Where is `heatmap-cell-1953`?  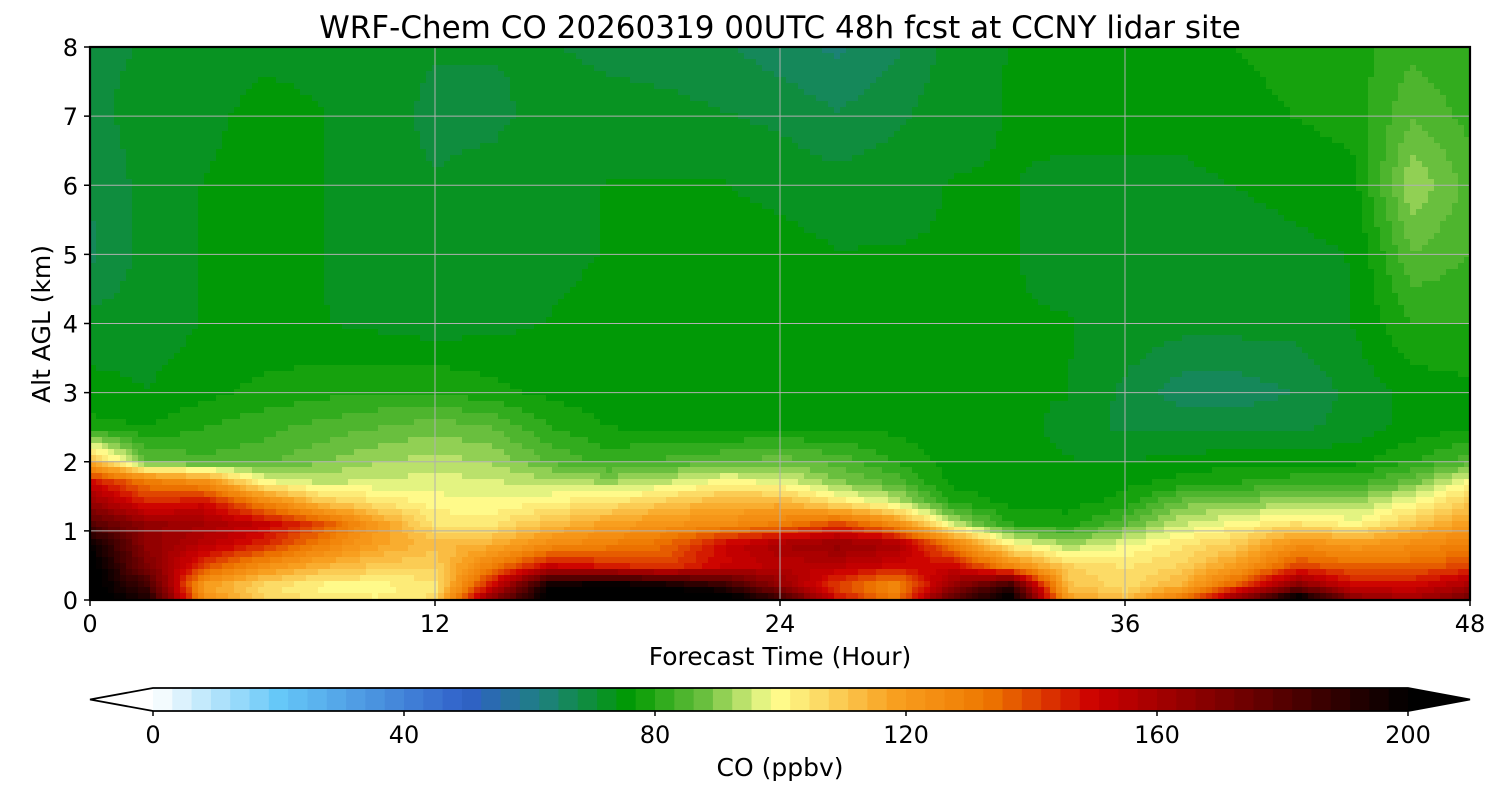
heatmap-cell-1953 is located at coordinates (219, 50).